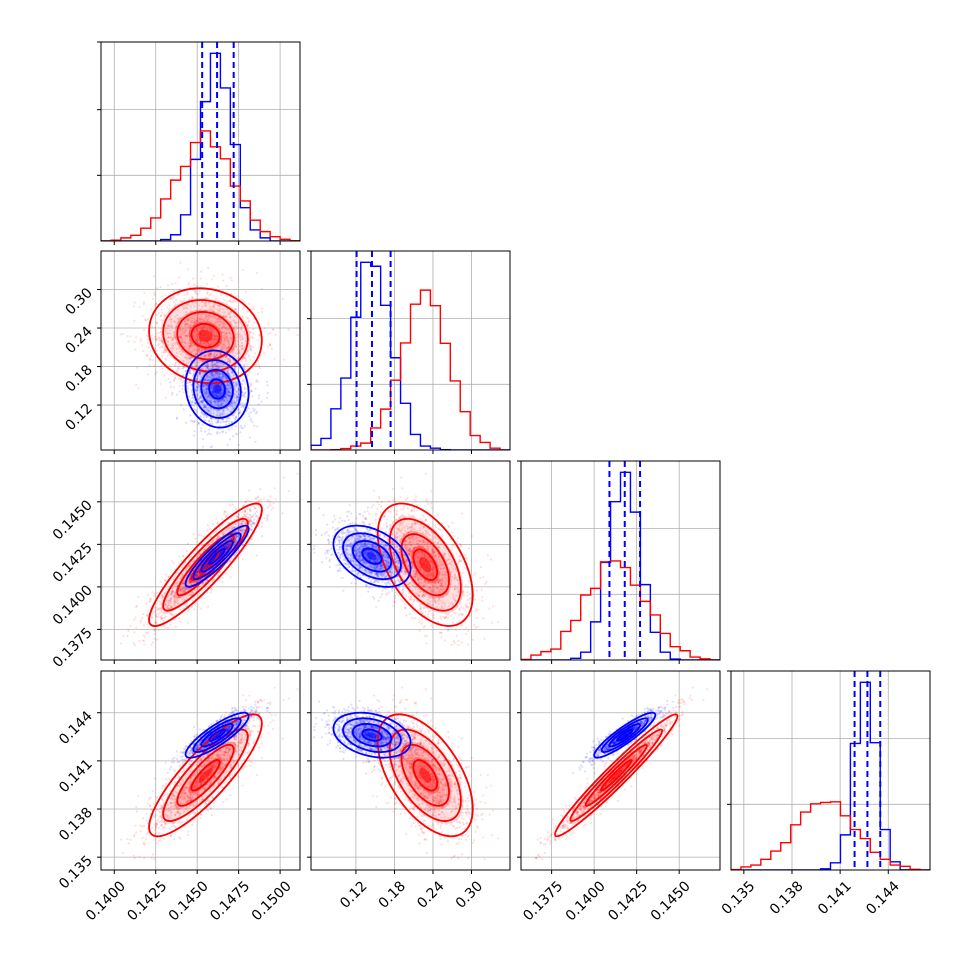 The image size is (970, 970). What do you see at coordinates (78, 417) in the screenshot?
I see `y-tick-label: 0.12` at bounding box center [78, 417].